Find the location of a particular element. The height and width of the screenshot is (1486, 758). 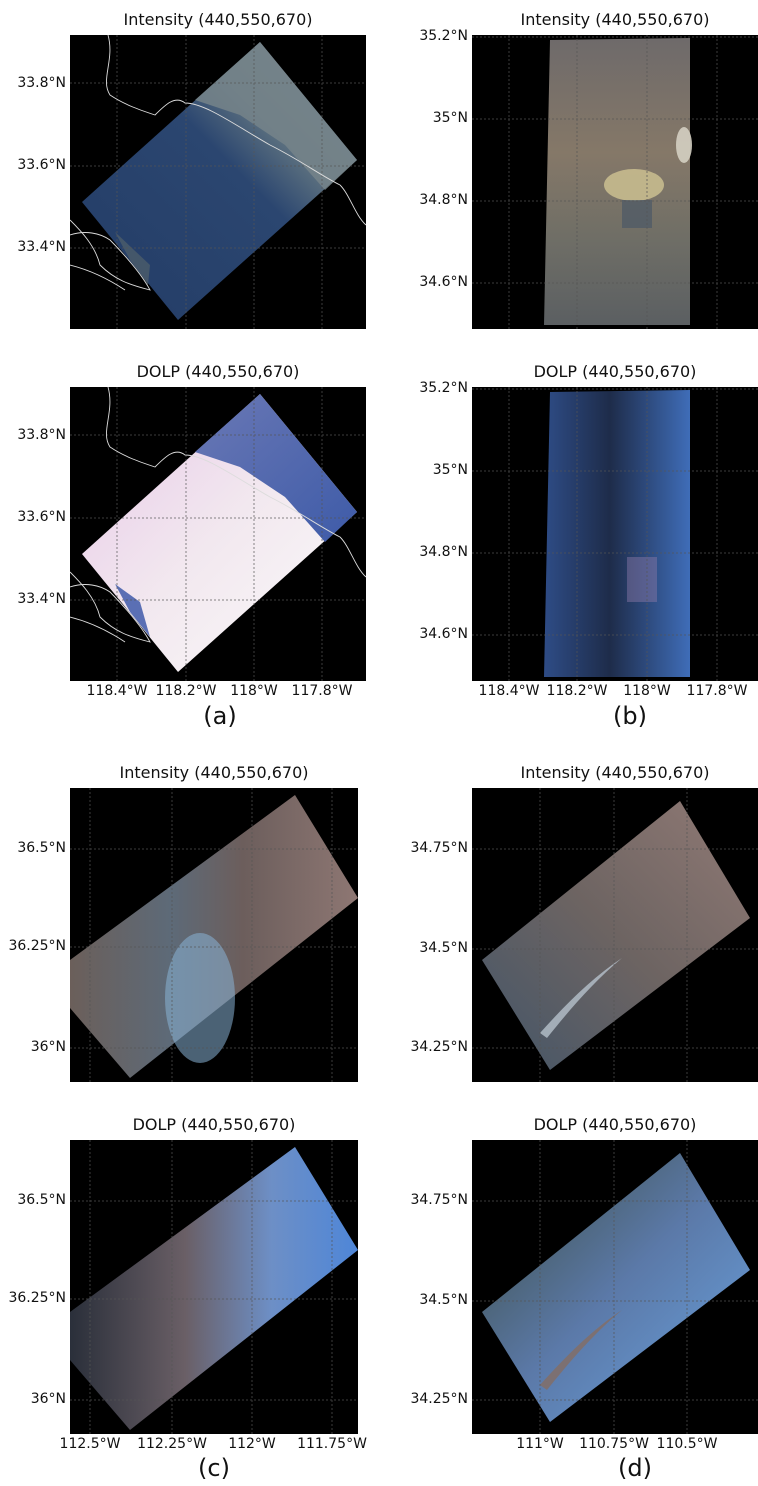

swath-d-dolp is located at coordinates (616, 1287).